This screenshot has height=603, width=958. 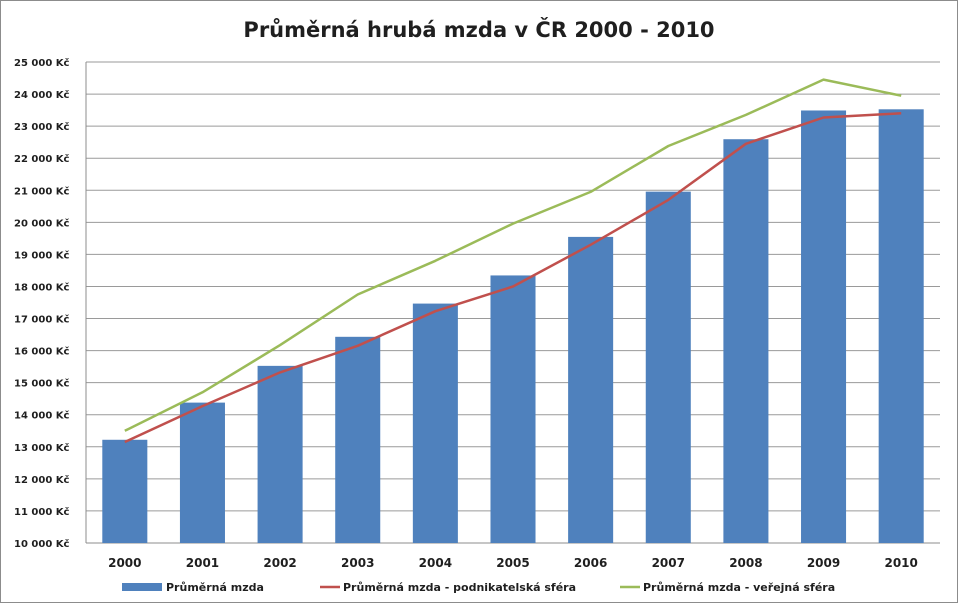 What do you see at coordinates (435, 563) in the screenshot?
I see `x-tick-label: 2004` at bounding box center [435, 563].